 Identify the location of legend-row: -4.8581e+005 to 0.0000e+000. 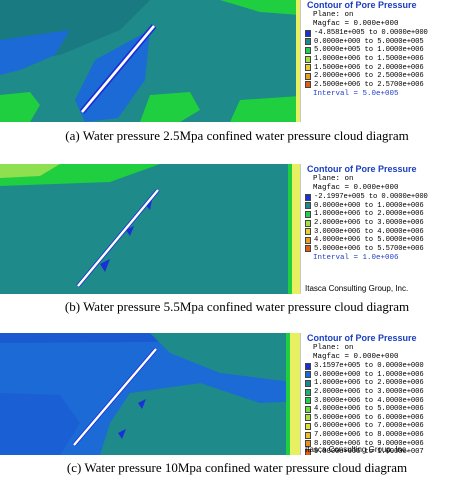
(387, 33).